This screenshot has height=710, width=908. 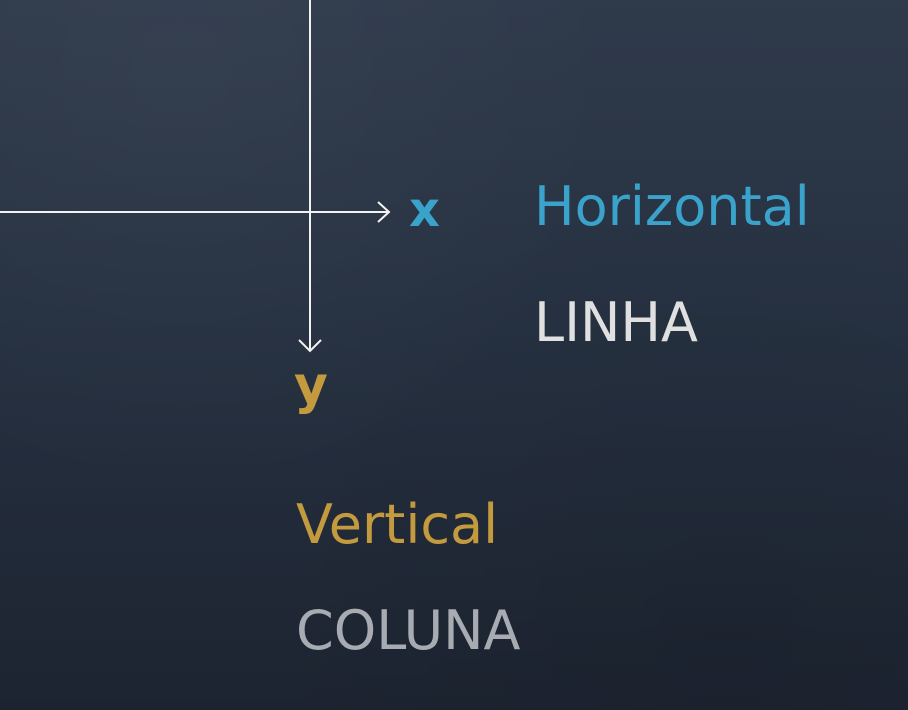 I want to click on horizontal-title: Horizontal, so click(x=672, y=206).